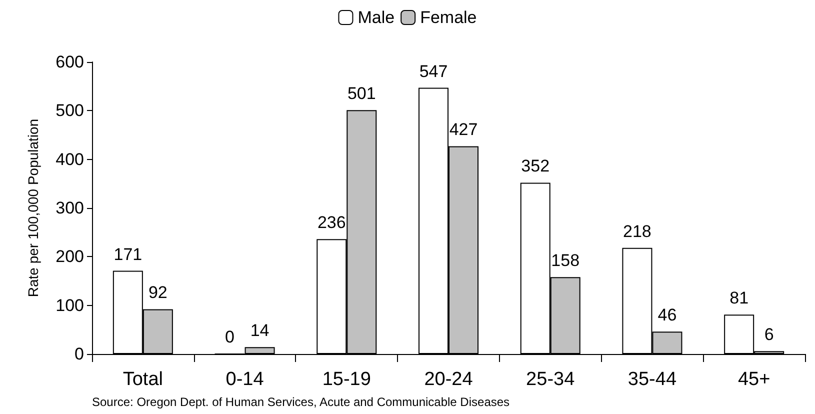 Image resolution: width=815 pixels, height=414 pixels. What do you see at coordinates (230, 337) in the screenshot?
I see `data-label: 0` at bounding box center [230, 337].